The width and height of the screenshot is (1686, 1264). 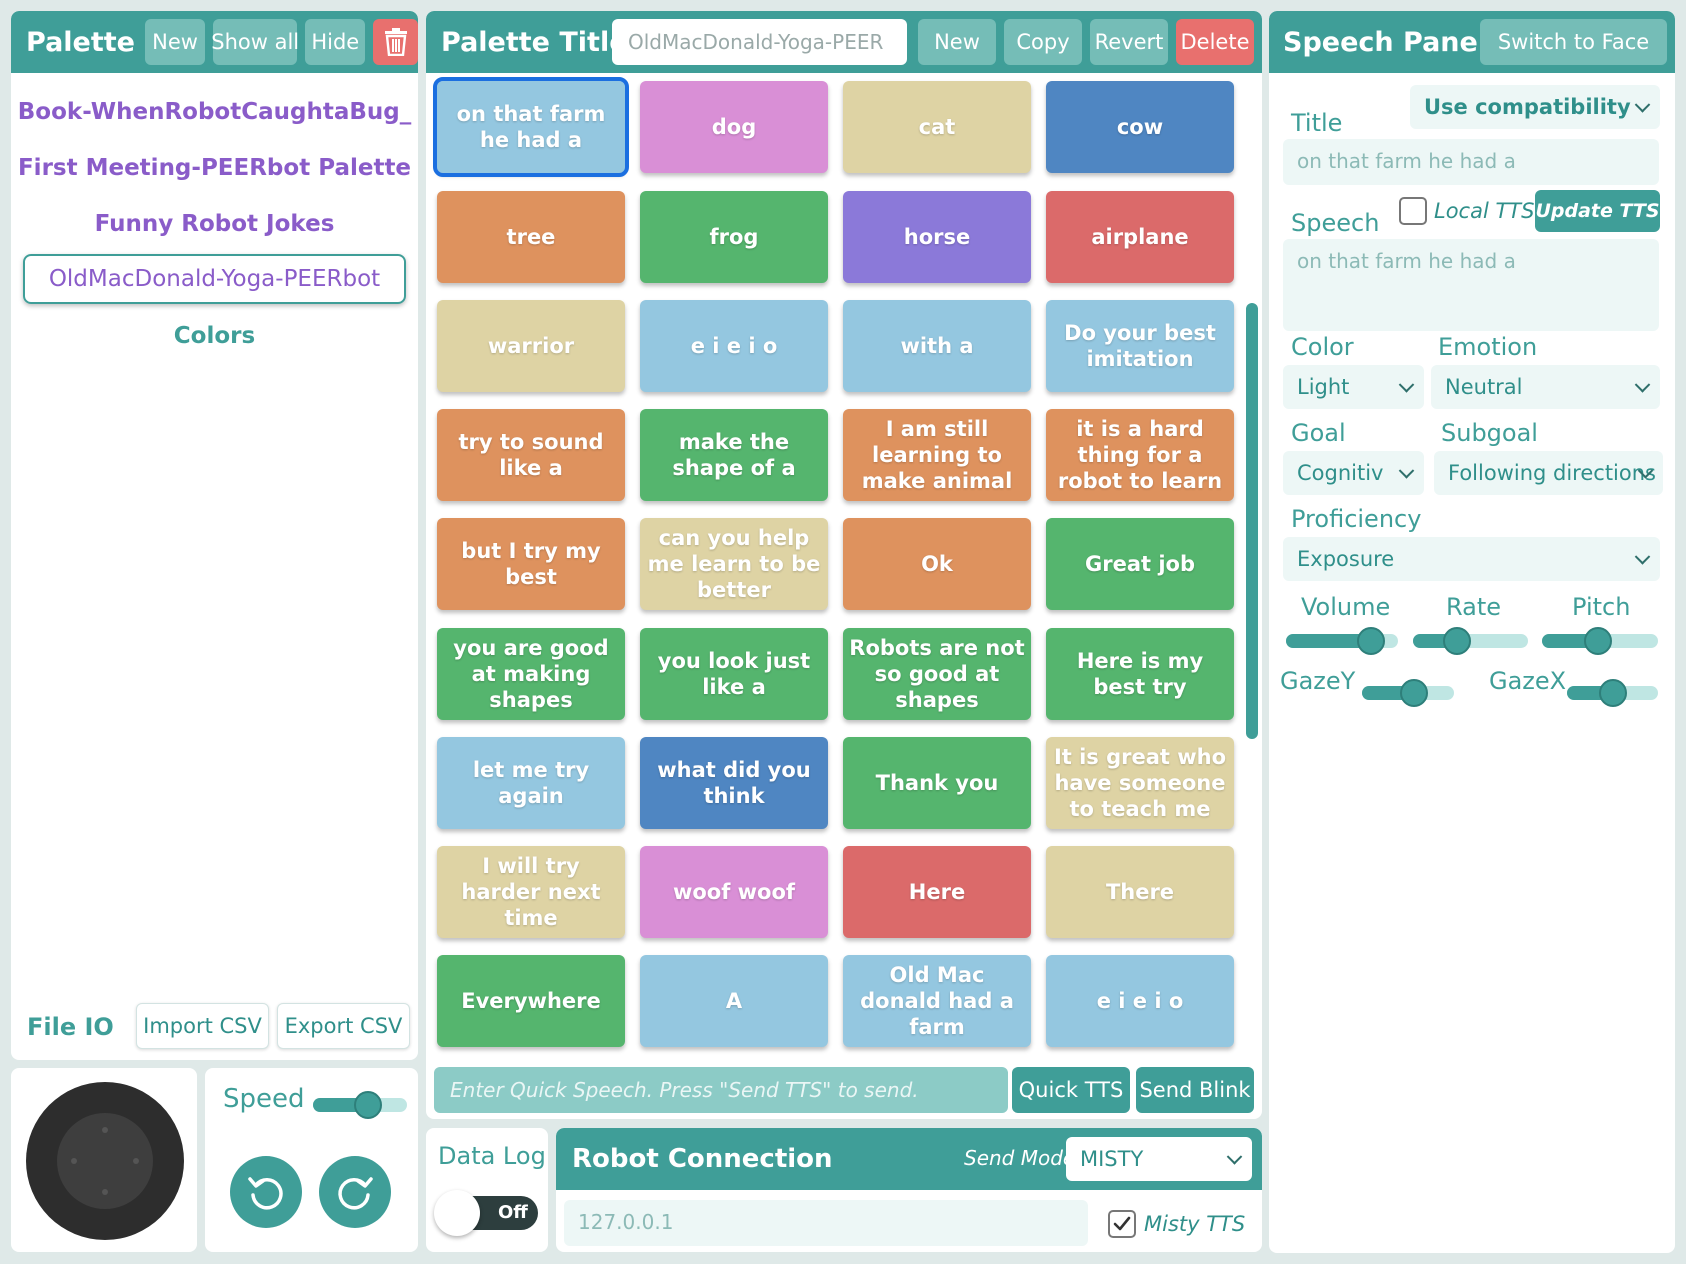 What do you see at coordinates (531, 783) in the screenshot?
I see `speech-tile: let me try again` at bounding box center [531, 783].